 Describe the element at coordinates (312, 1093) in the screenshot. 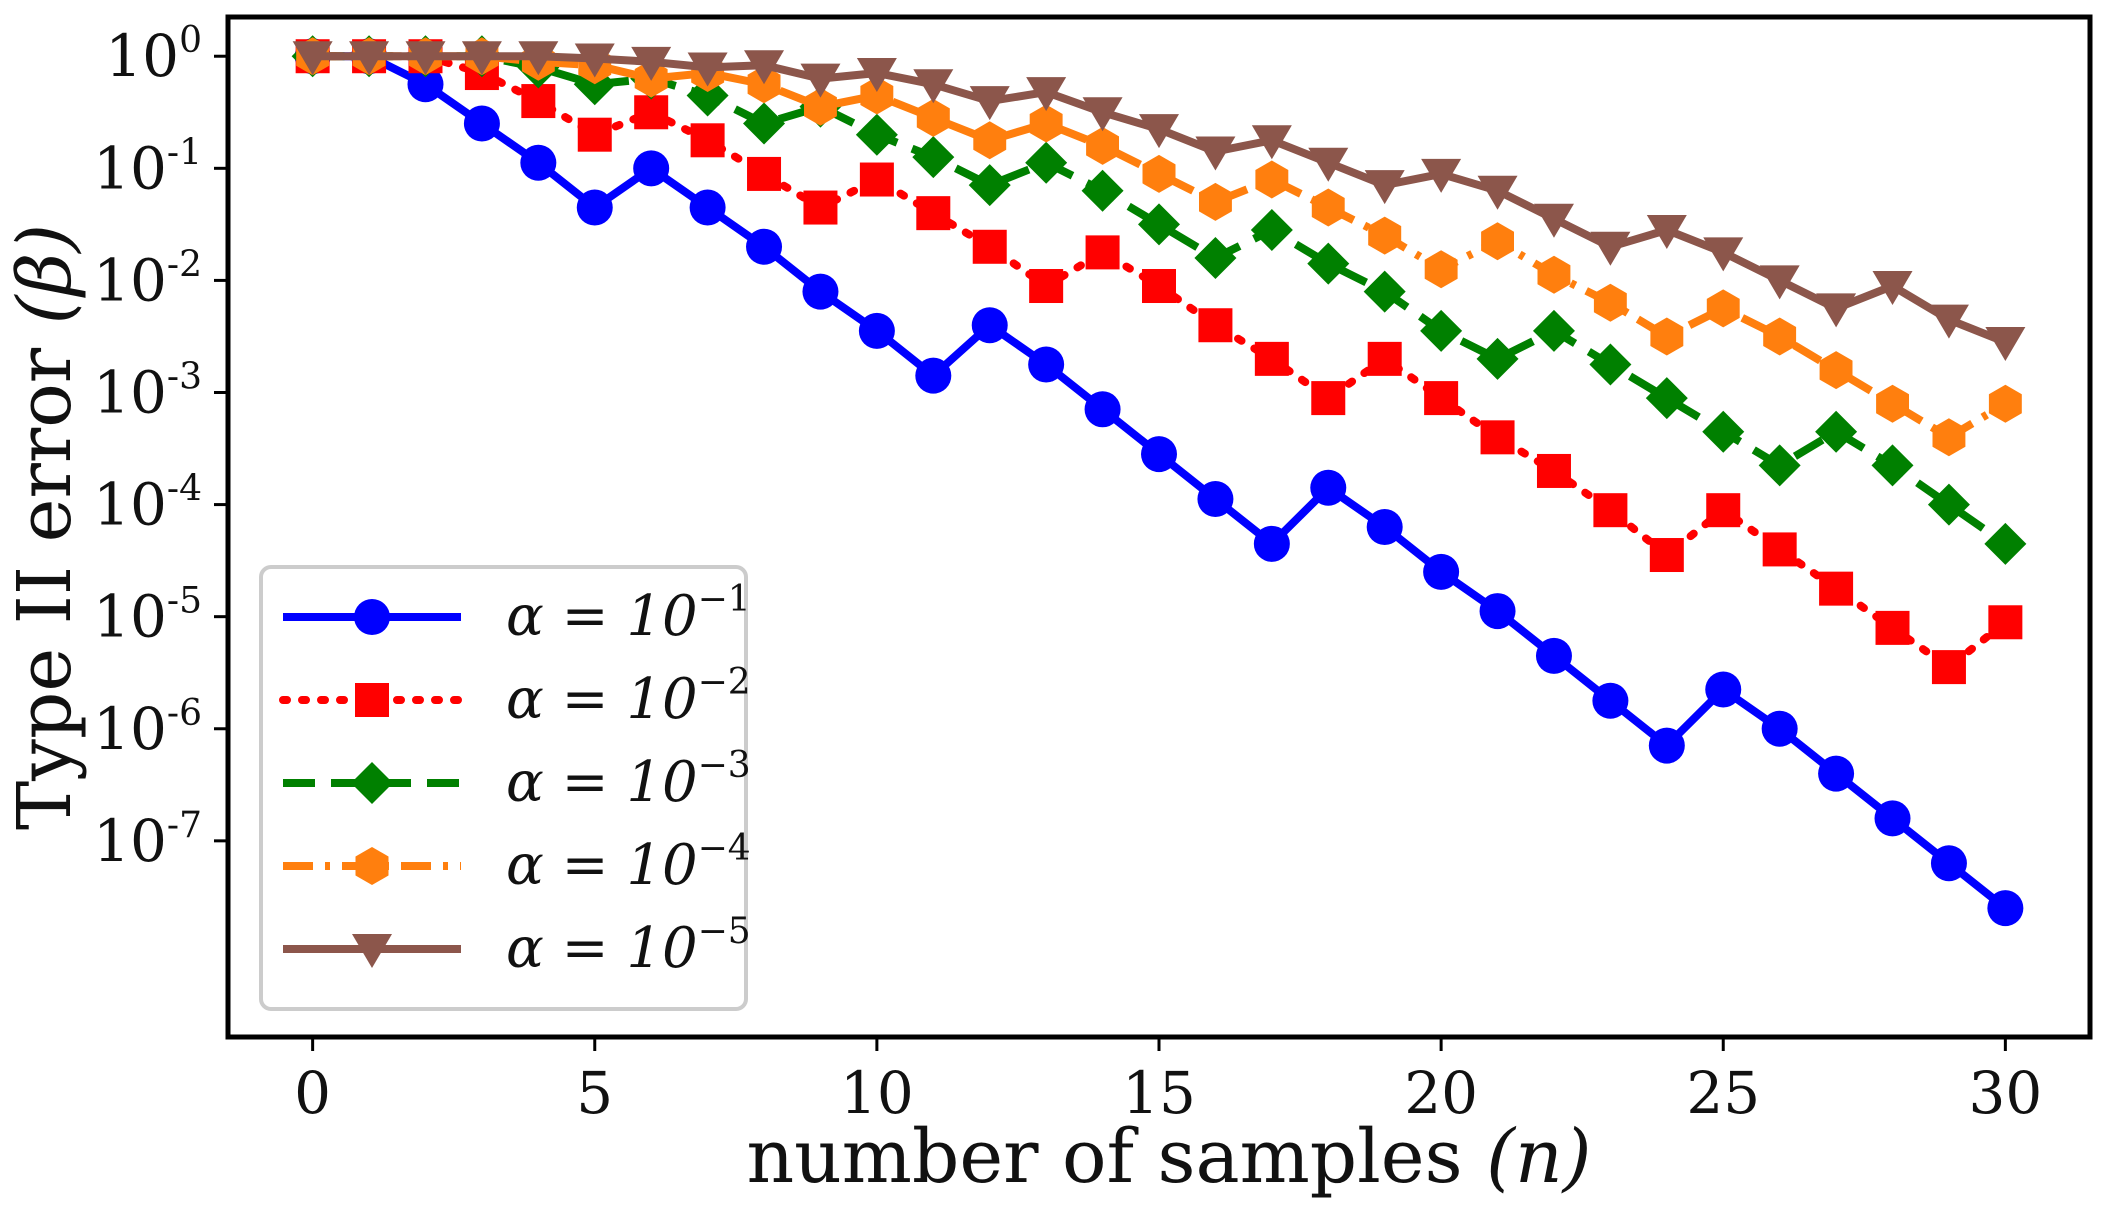

I see `x-tick-label: 0` at that location.